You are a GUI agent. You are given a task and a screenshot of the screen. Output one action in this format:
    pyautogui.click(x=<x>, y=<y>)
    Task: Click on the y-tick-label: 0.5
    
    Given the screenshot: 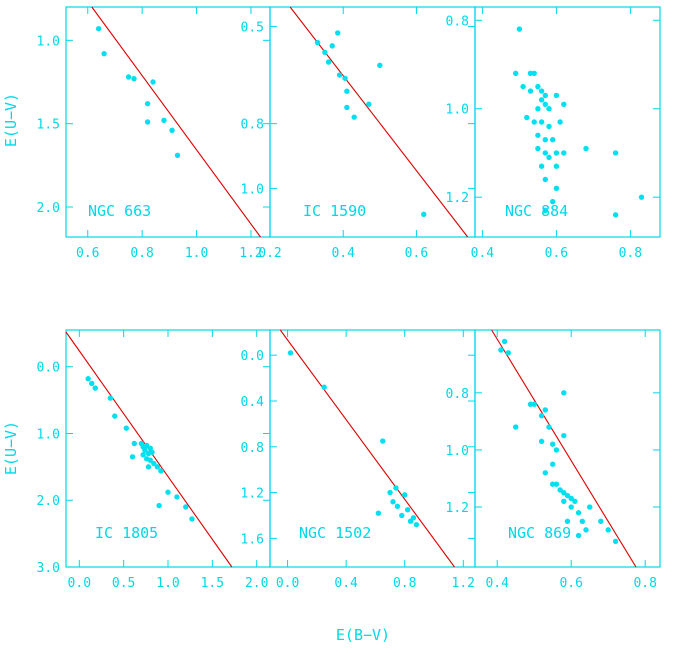 What is the action you would take?
    pyautogui.click(x=252, y=27)
    